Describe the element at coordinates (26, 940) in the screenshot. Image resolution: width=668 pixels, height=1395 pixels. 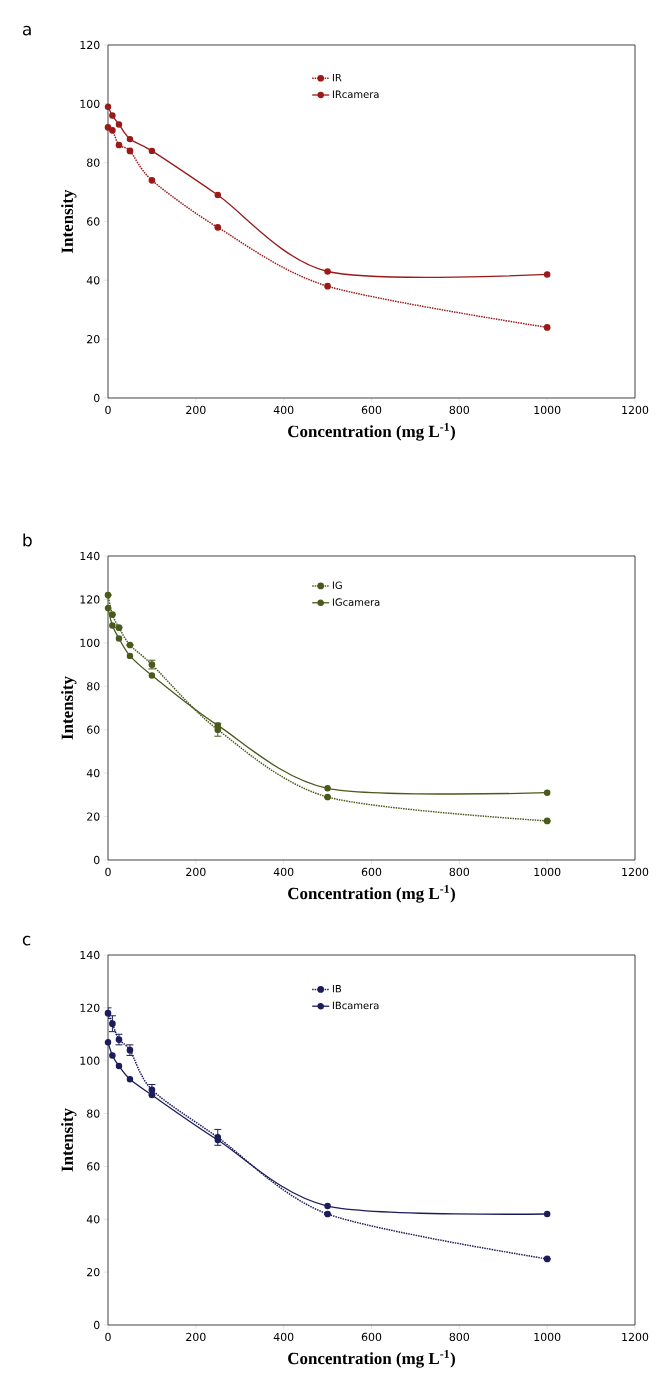
I see `chart-title: c` at that location.